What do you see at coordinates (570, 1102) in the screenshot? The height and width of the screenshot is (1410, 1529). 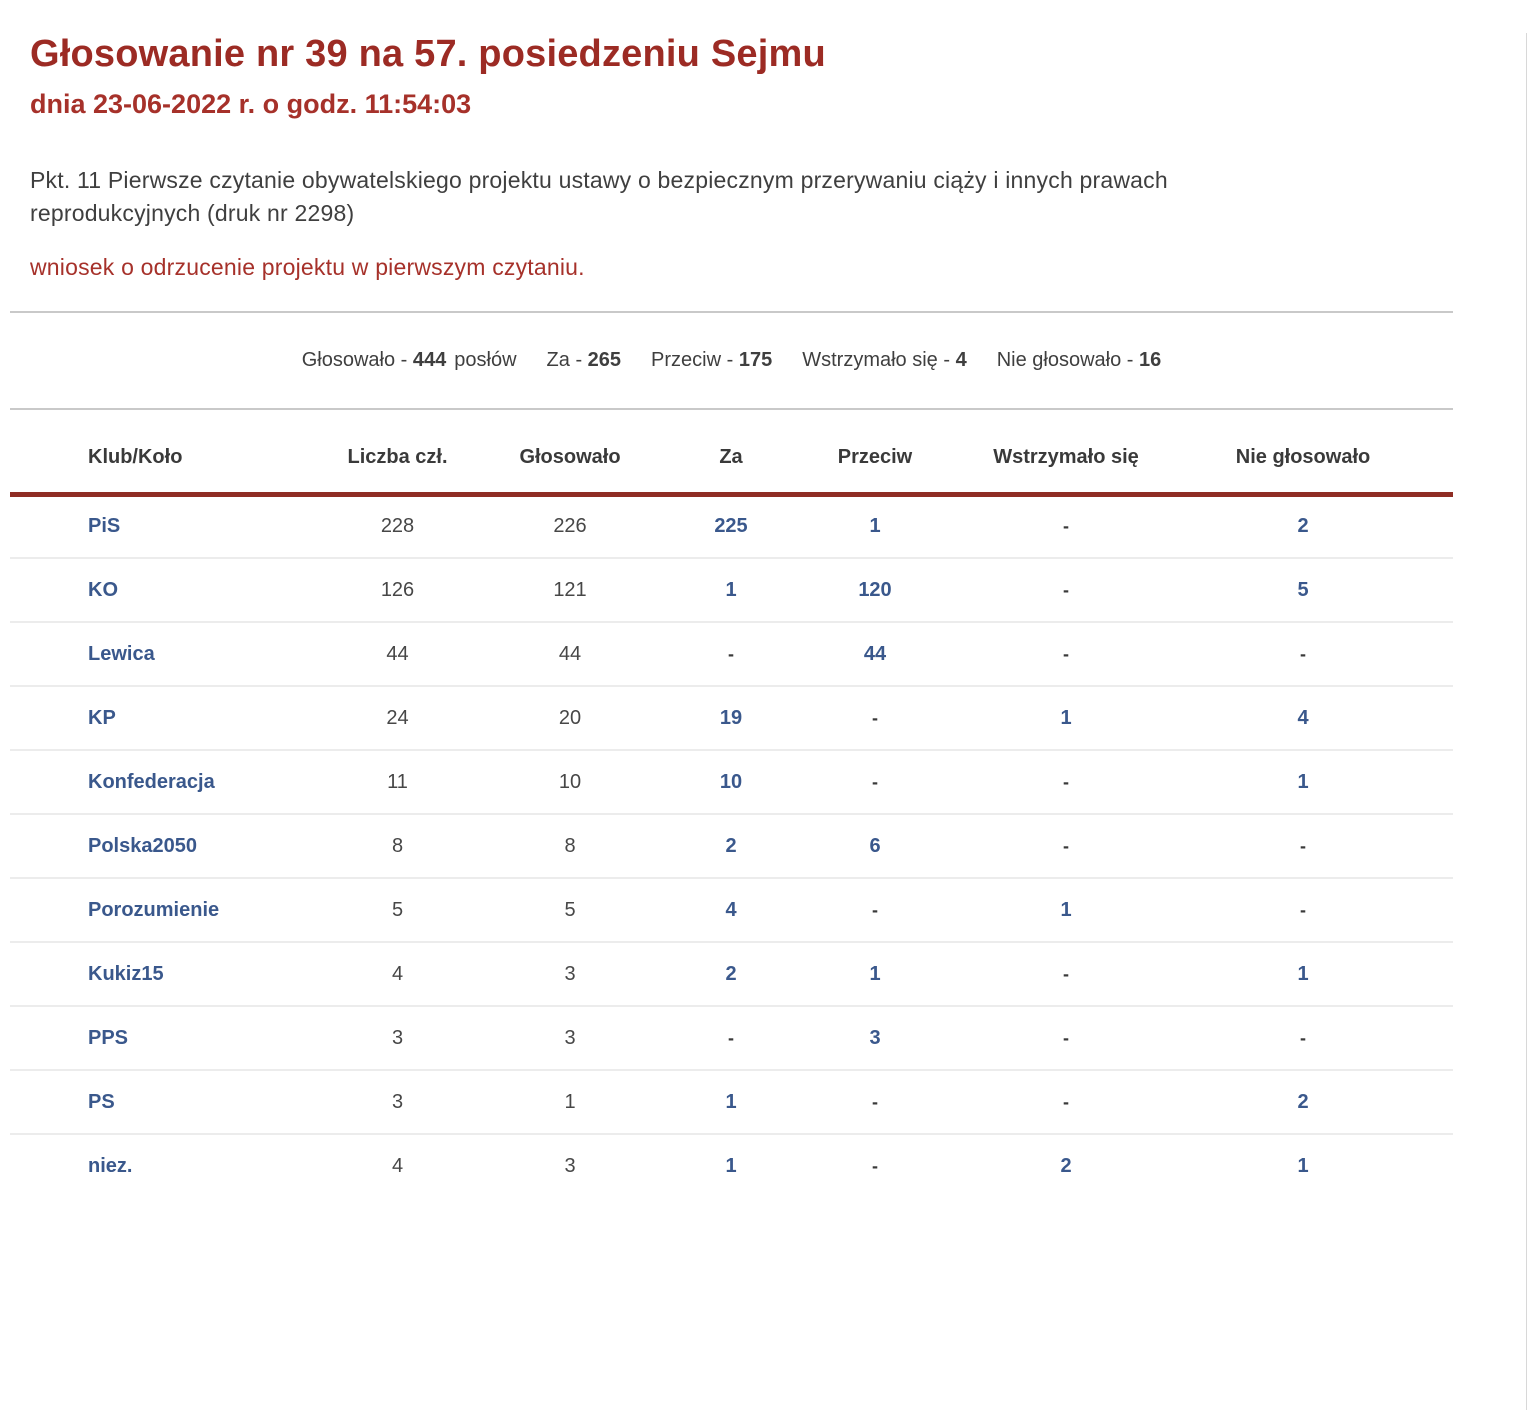 I see `voted-cell: 1` at bounding box center [570, 1102].